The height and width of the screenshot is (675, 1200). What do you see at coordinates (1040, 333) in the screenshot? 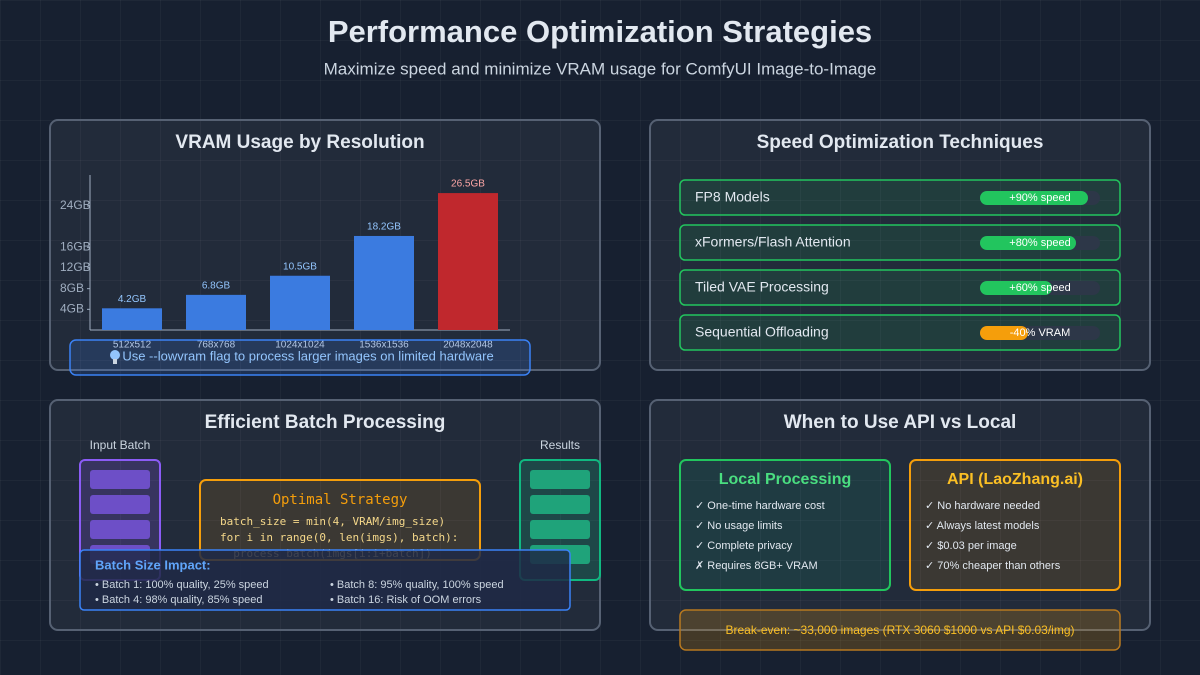
I see `gain-label: -40% VRAM` at bounding box center [1040, 333].